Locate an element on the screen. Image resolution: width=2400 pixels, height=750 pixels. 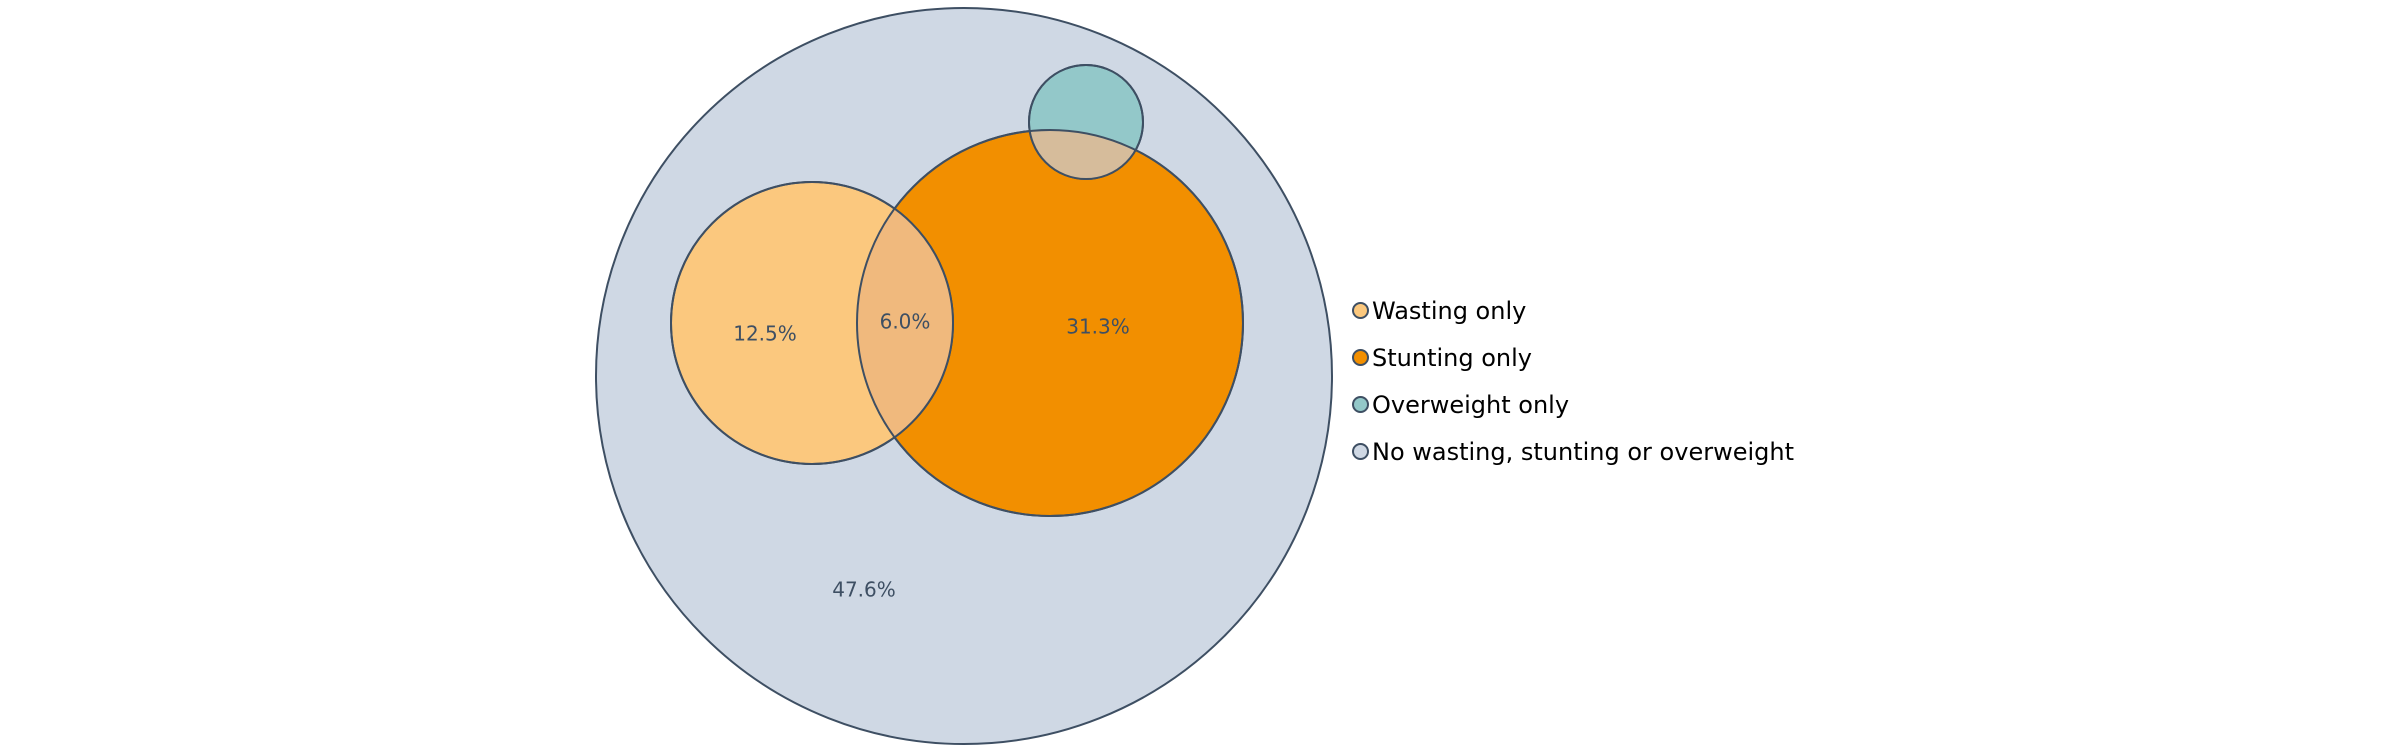
overweight-stunting-overlap is located at coordinates (1086, 154).